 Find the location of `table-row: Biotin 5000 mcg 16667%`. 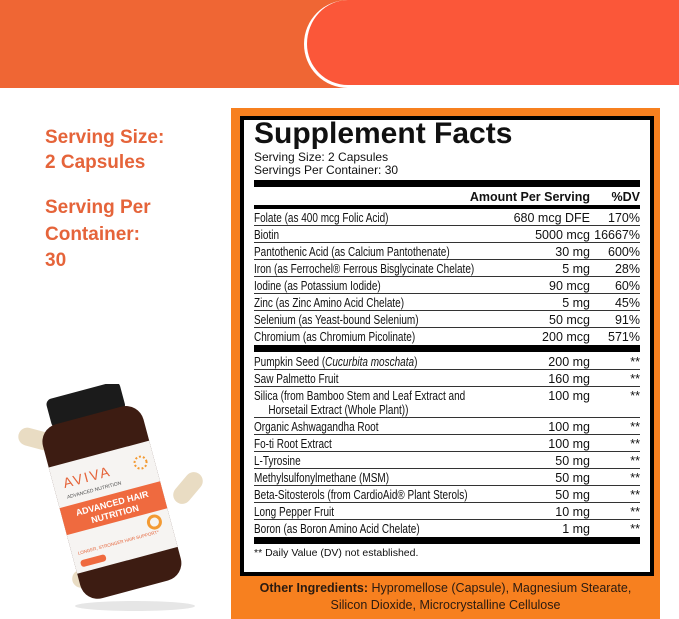

table-row: Biotin 5000 mcg 16667% is located at coordinates (447, 234).